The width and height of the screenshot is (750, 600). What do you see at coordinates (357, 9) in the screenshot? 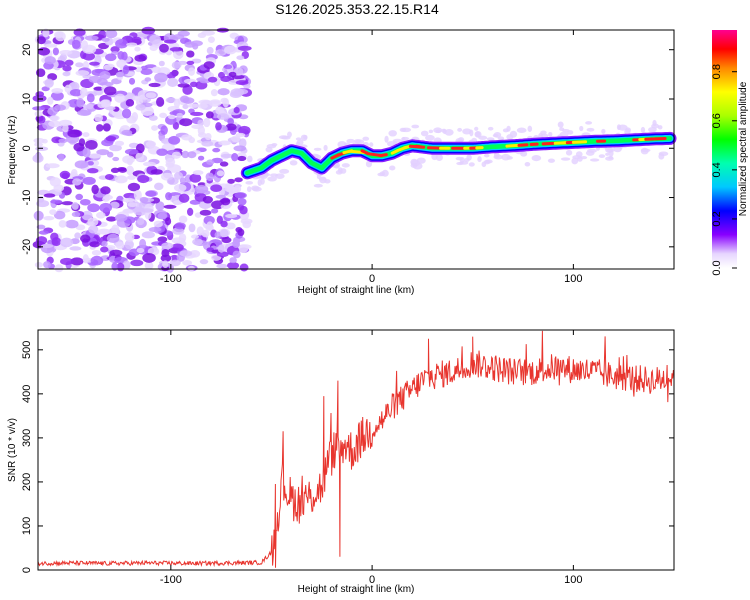
I see `figure-title: S126.2025.353.22.15.R14` at bounding box center [357, 9].